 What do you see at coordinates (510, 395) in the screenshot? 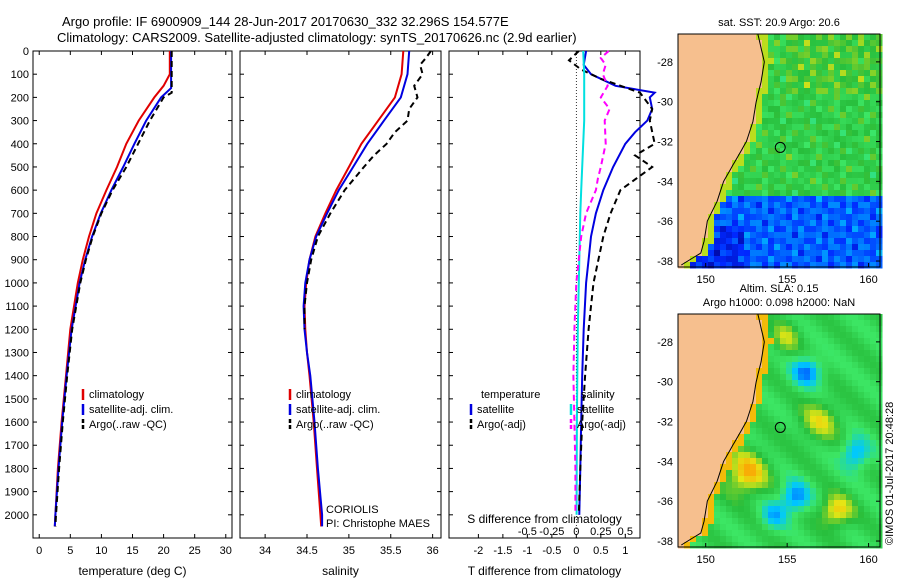
I see `legend-title-temperature: temperature` at bounding box center [510, 395].